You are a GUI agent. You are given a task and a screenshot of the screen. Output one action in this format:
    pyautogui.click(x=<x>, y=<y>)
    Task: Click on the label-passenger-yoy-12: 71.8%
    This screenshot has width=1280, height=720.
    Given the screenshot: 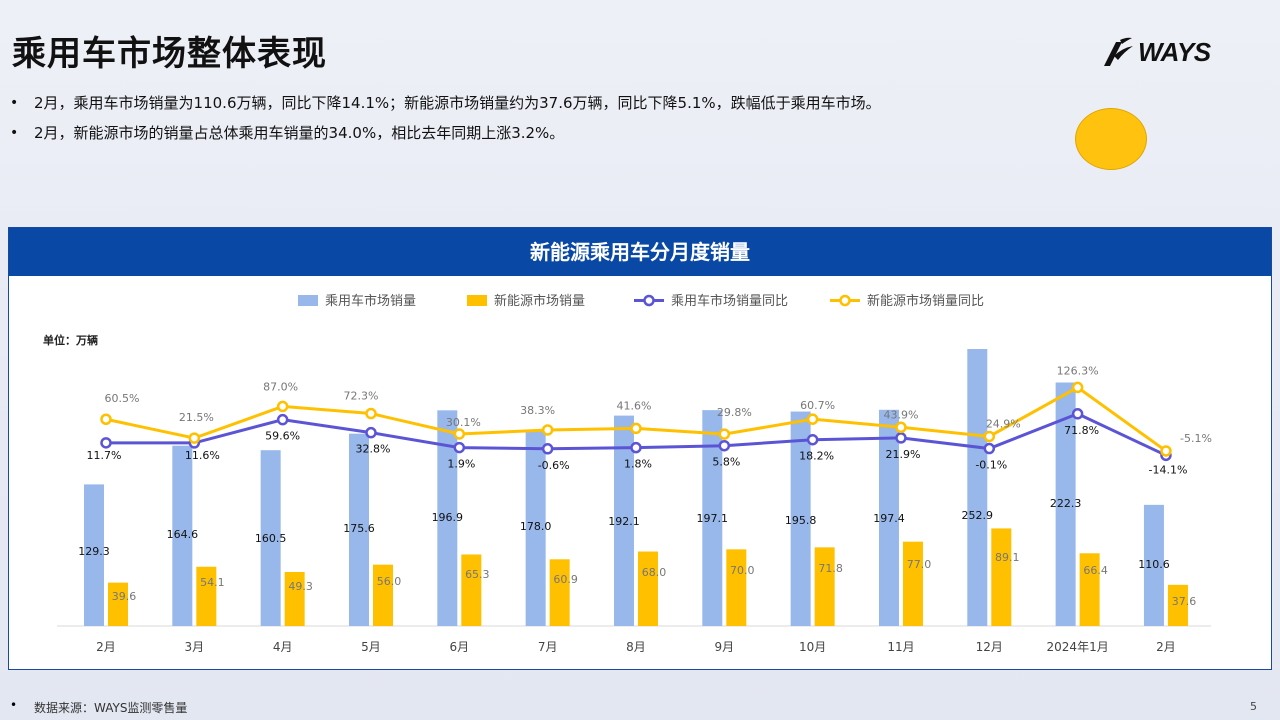 What is the action you would take?
    pyautogui.click(x=1081, y=430)
    